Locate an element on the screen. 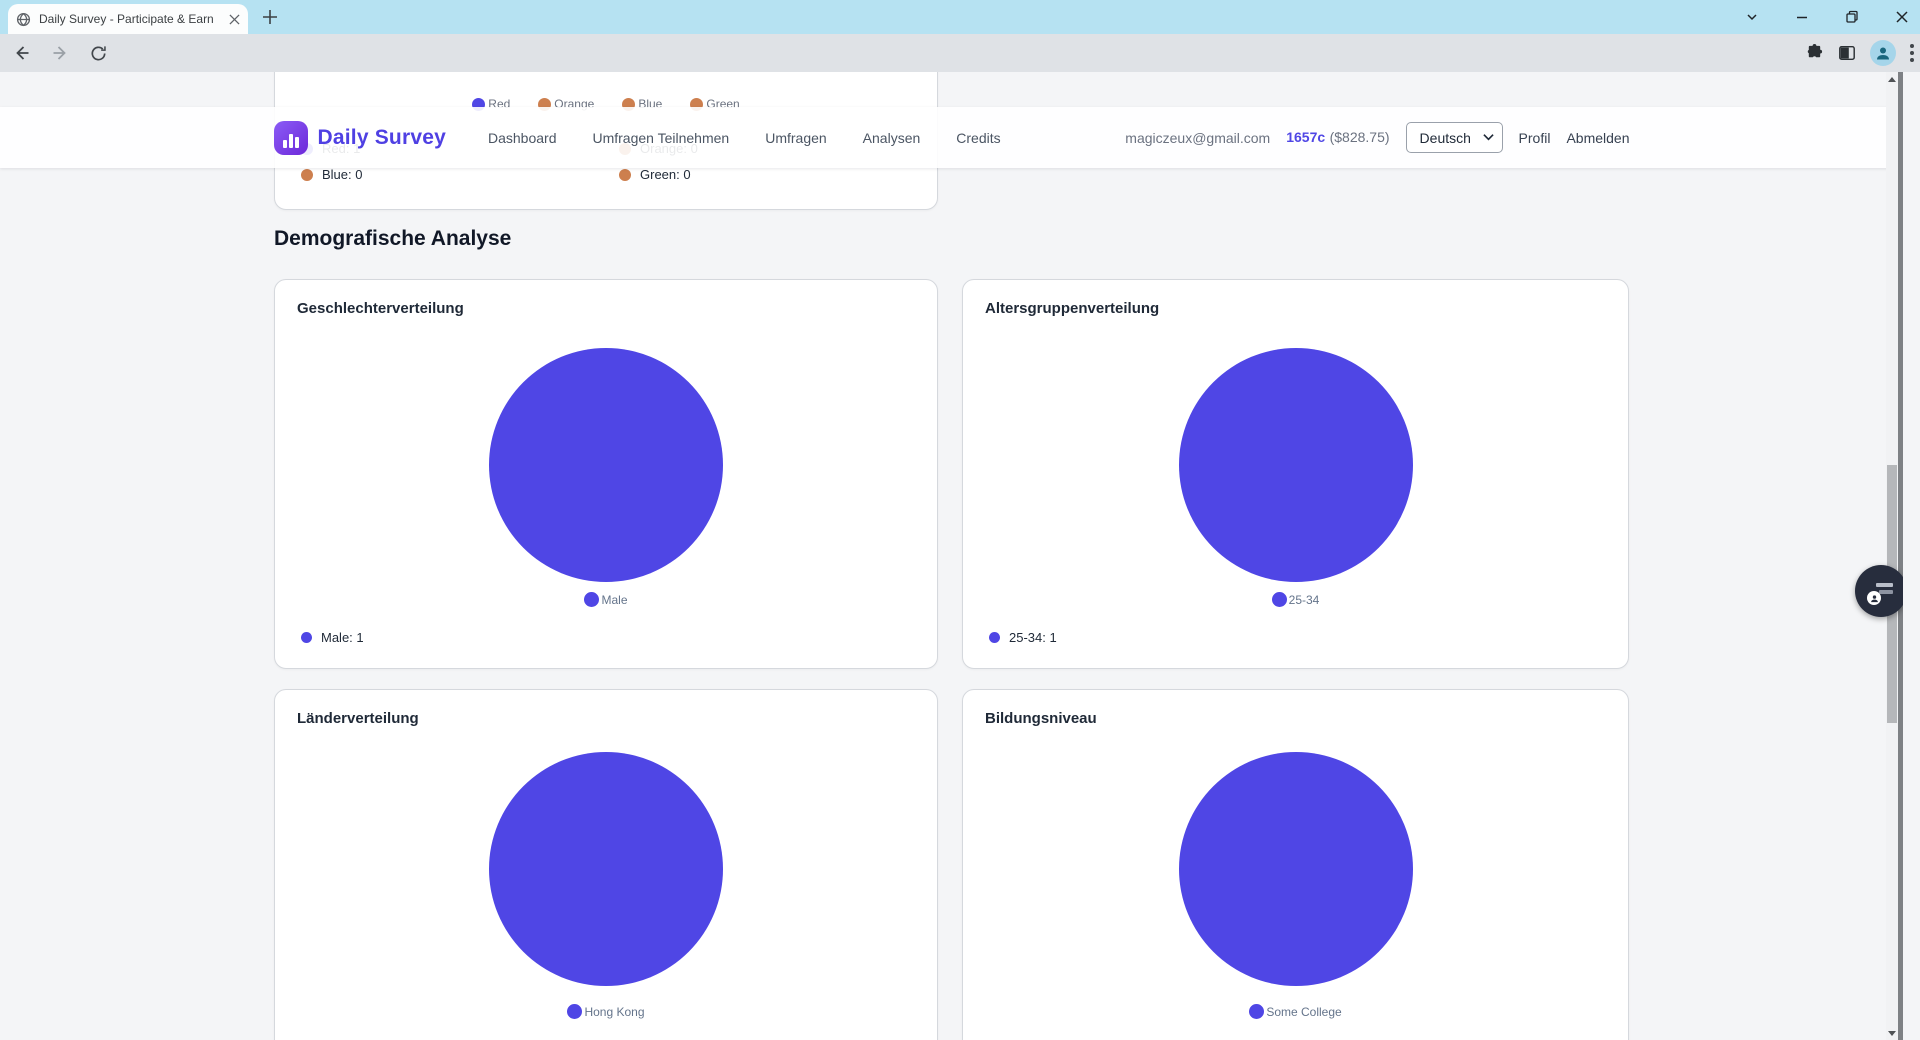 The height and width of the screenshot is (1040, 1920). side-panel-icon is located at coordinates (1847, 53).